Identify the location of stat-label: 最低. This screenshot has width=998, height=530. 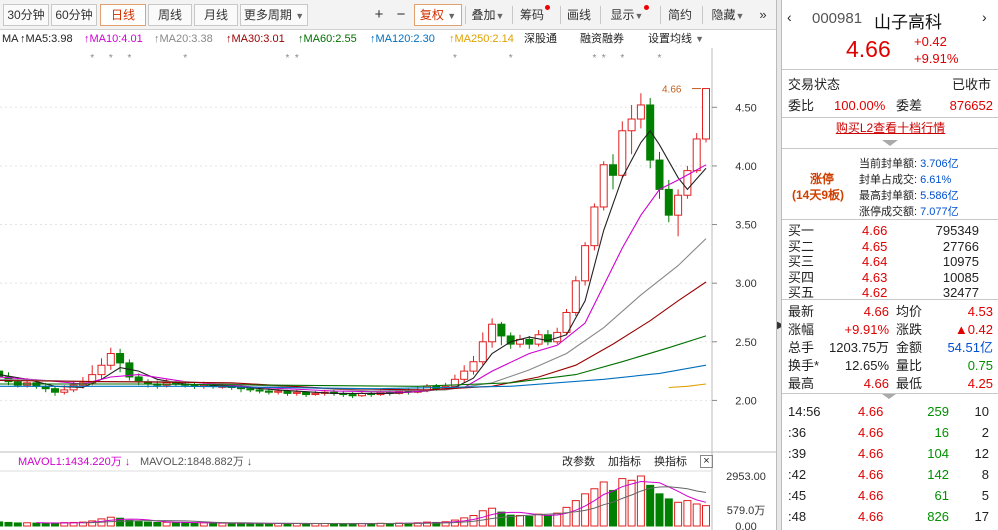
(909, 383).